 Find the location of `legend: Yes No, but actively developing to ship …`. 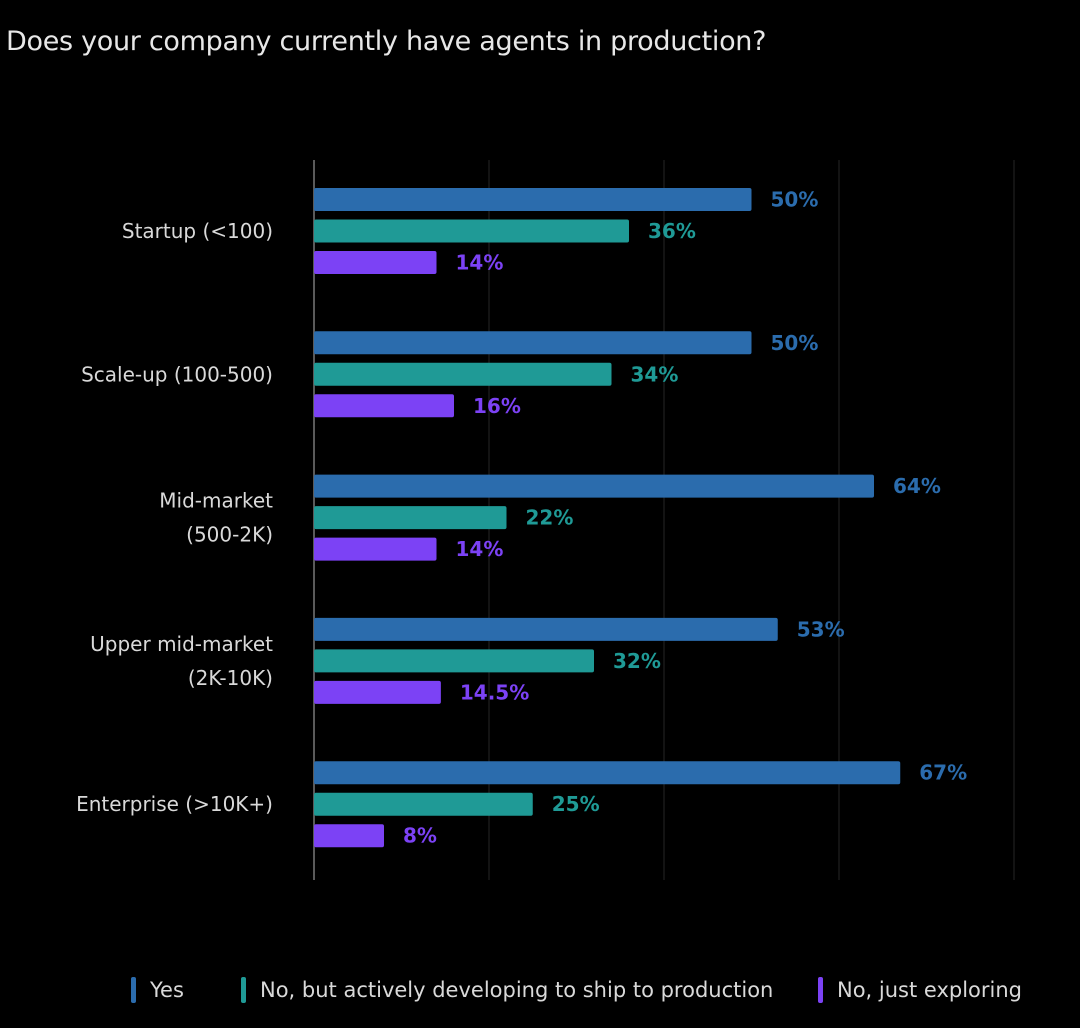

legend: Yes No, but actively developing to ship … is located at coordinates (540, 990).